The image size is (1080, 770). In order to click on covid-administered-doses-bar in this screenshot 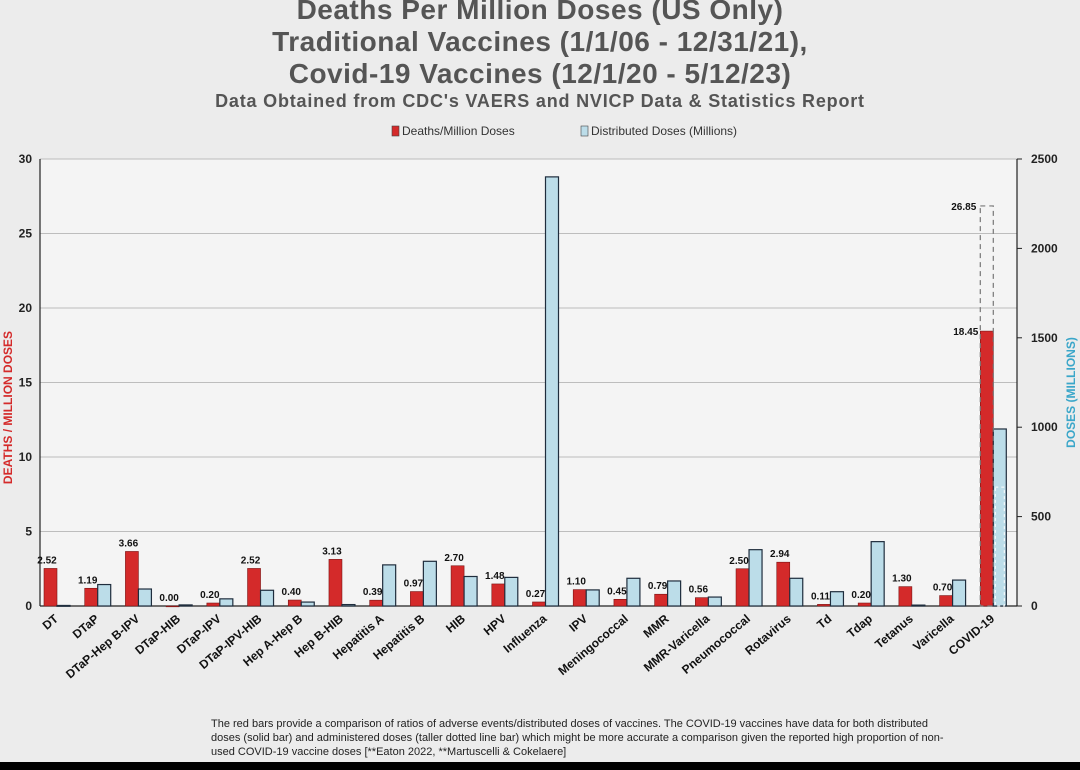, I will do `click(999, 546)`.